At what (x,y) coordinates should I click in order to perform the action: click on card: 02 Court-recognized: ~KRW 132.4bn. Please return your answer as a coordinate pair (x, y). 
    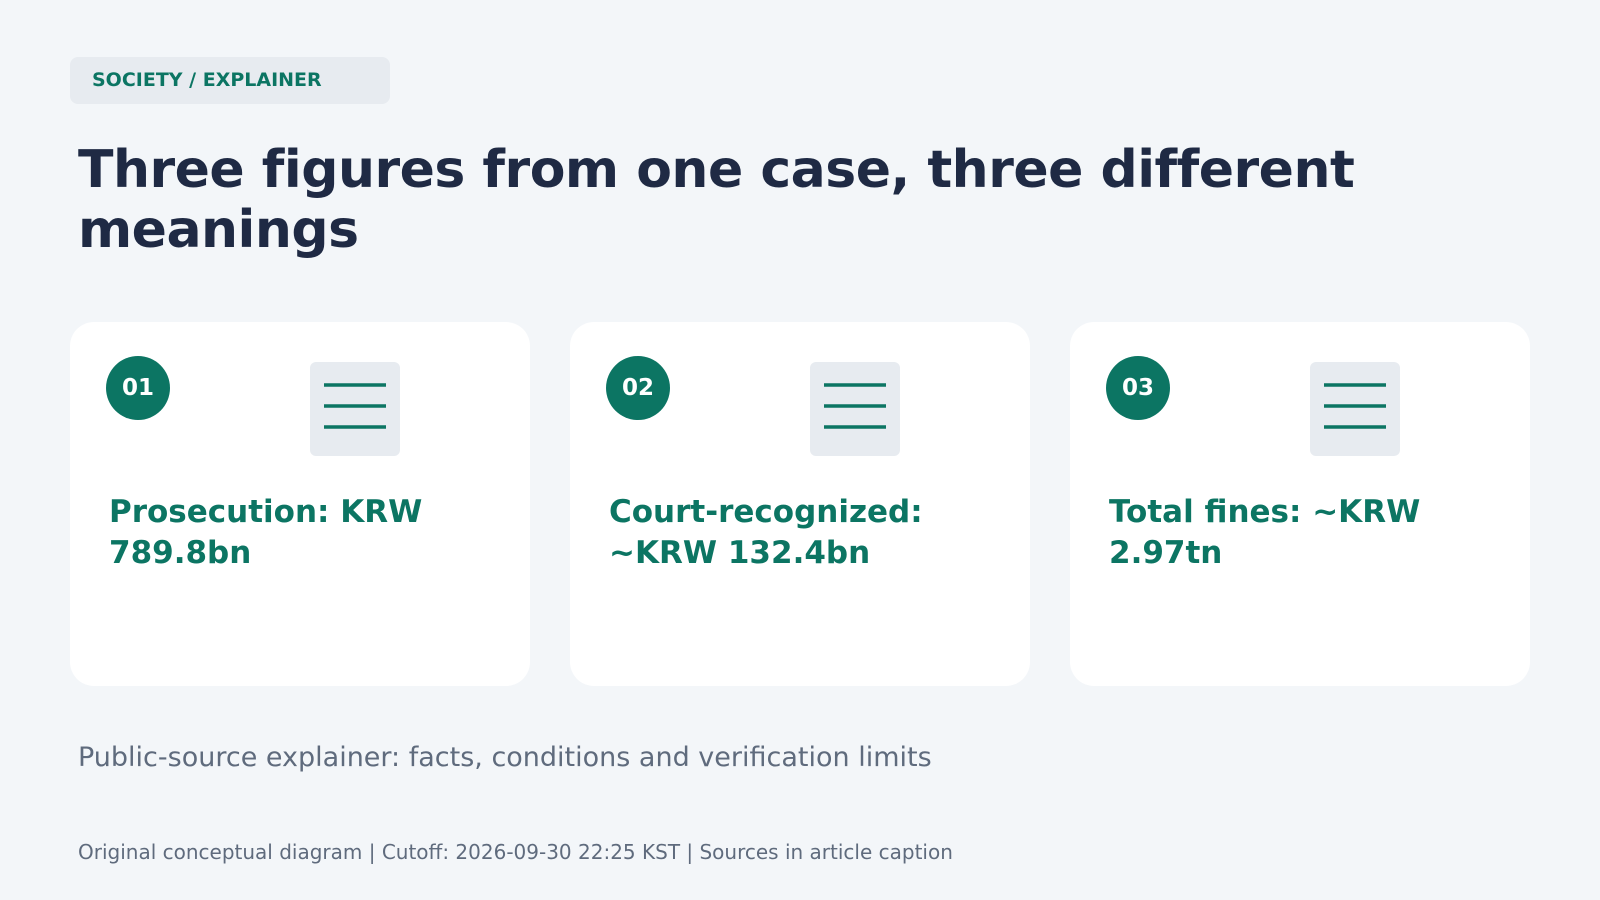
    Looking at the image, I should click on (800, 504).